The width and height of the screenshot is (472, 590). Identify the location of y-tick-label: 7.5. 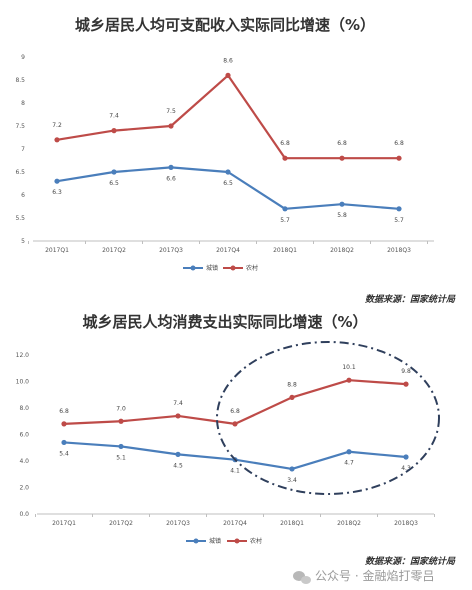
(20, 126).